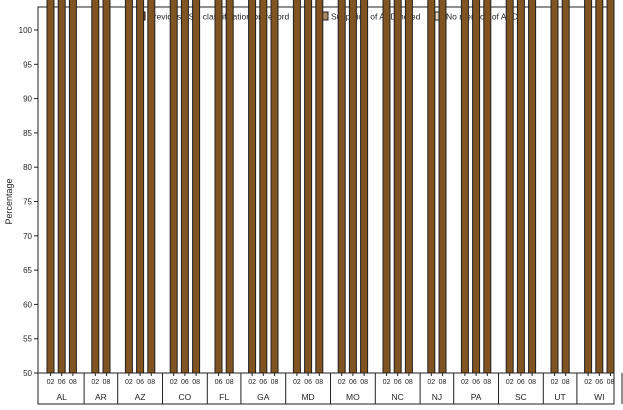 Image resolution: width=623 pixels, height=410 pixels. I want to click on state-label: UT, so click(559, 397).